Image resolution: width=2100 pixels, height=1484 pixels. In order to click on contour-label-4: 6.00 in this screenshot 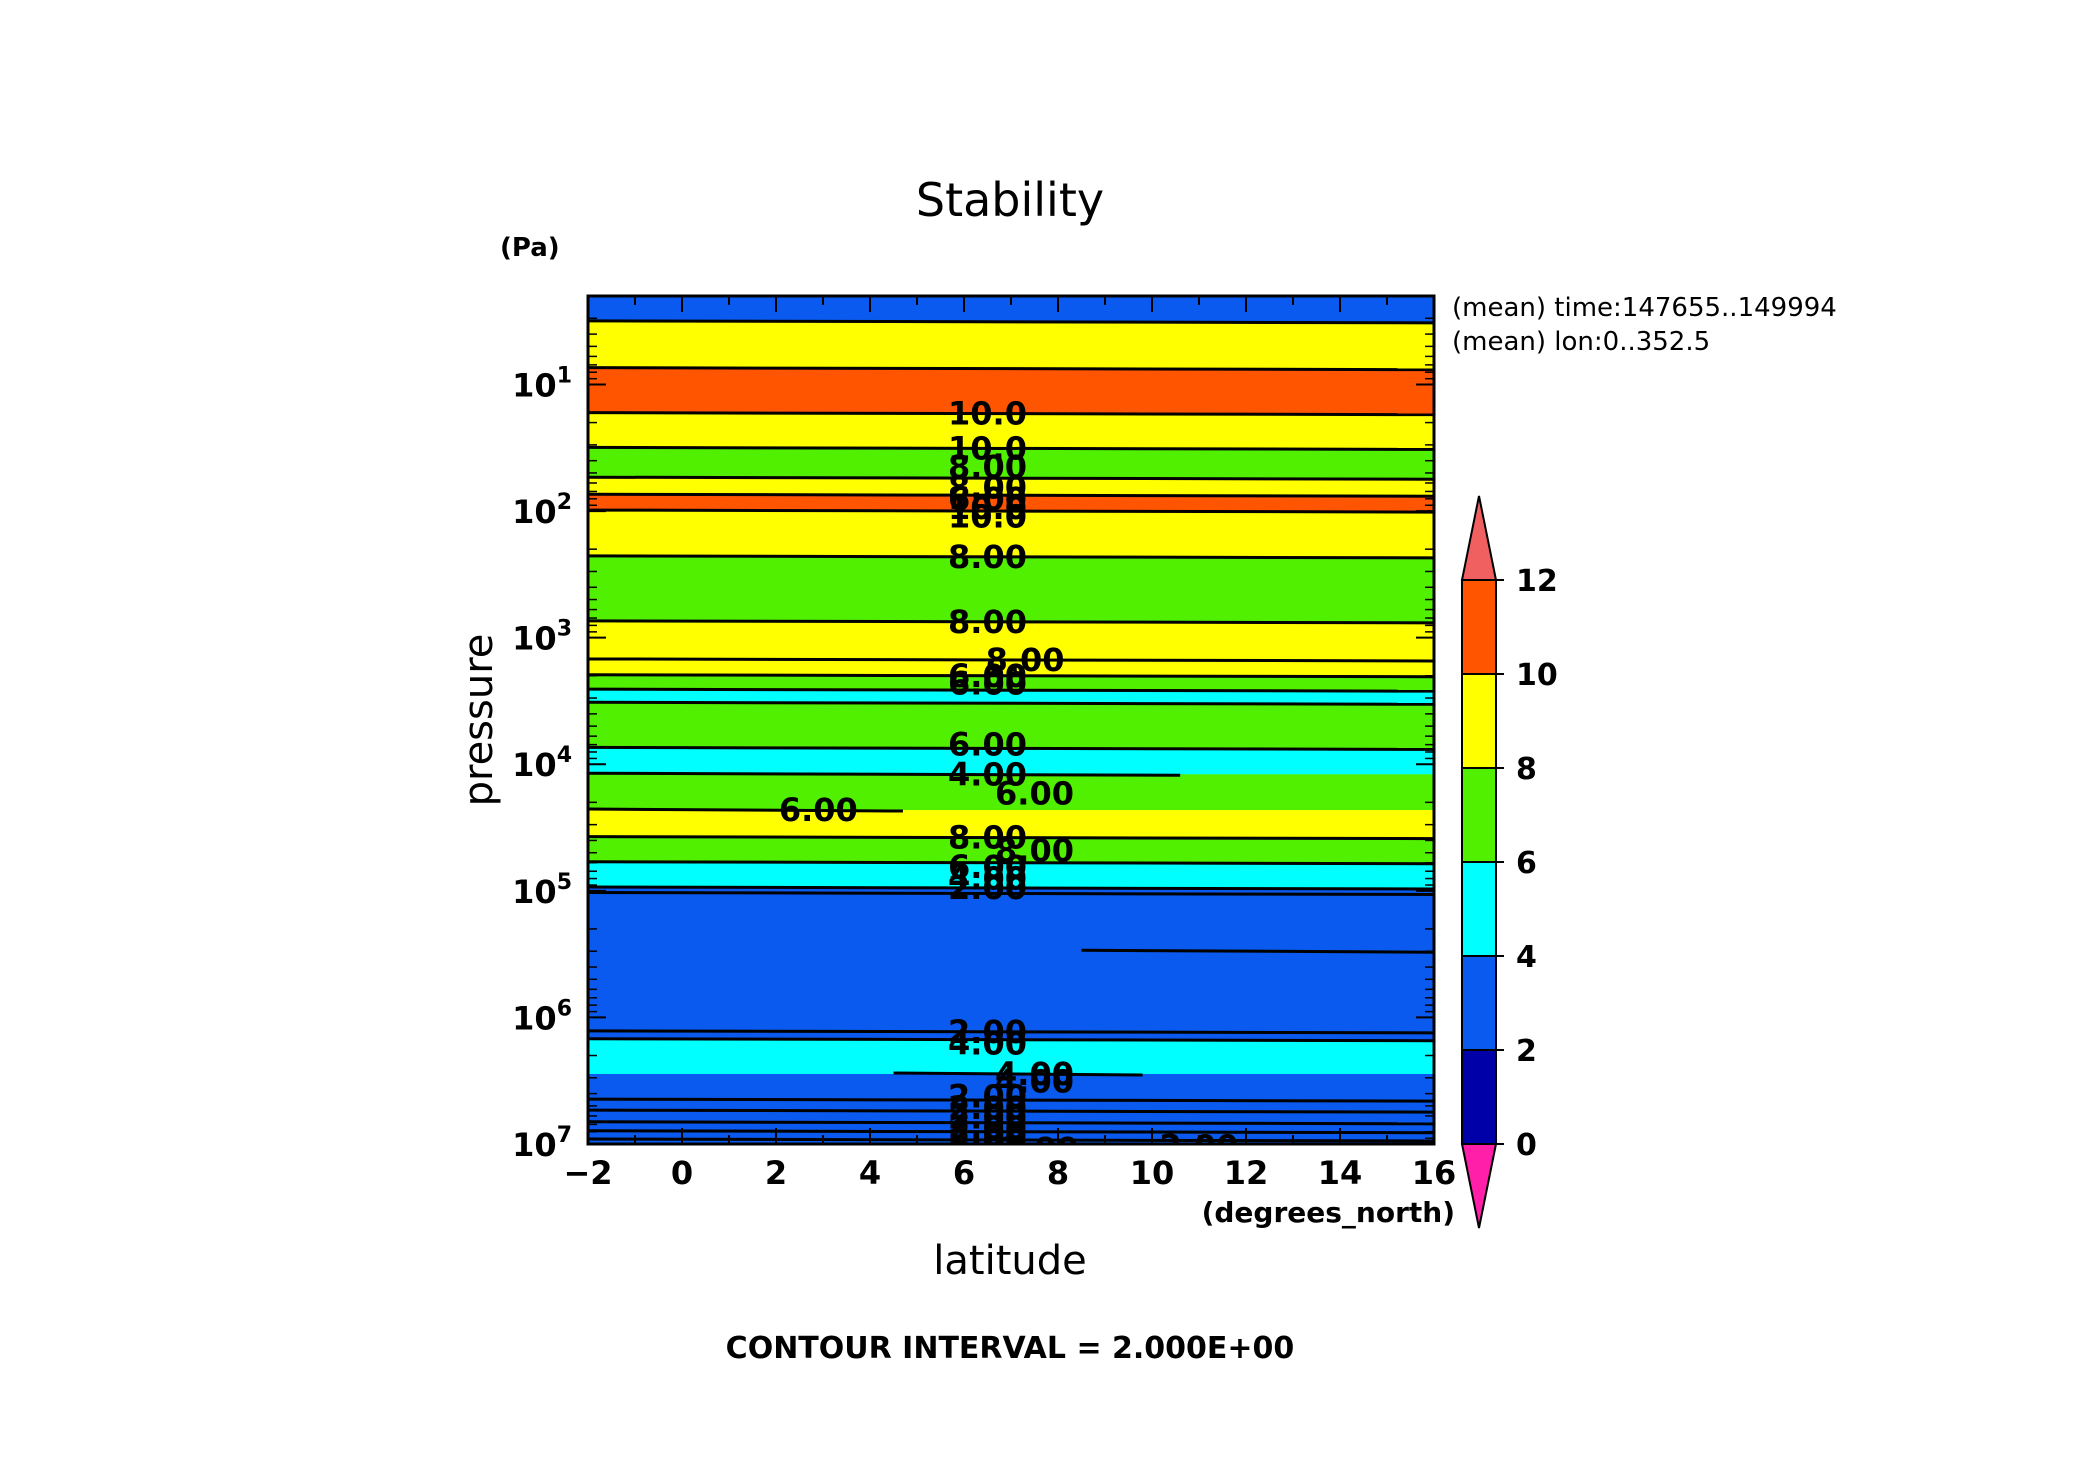, I will do `click(987, 499)`.